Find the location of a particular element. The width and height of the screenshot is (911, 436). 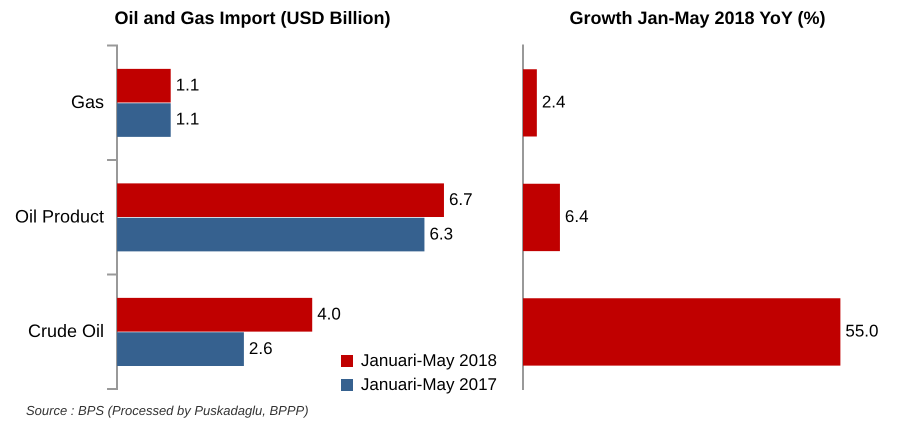

data-label: 6.4 is located at coordinates (576, 216).